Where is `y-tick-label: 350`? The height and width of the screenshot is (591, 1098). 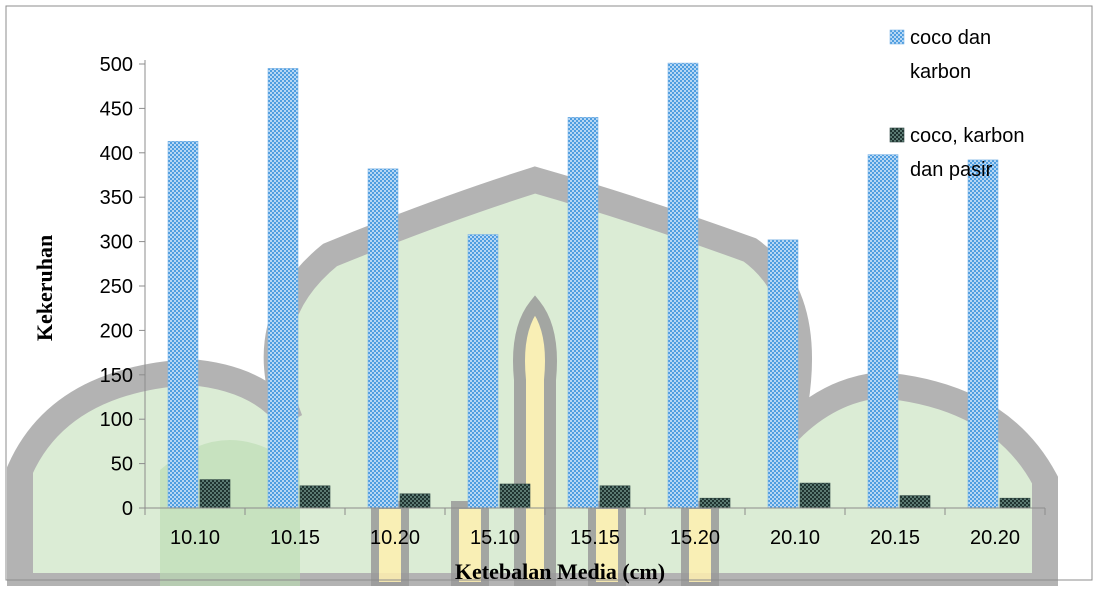 y-tick-label: 350 is located at coordinates (116, 198).